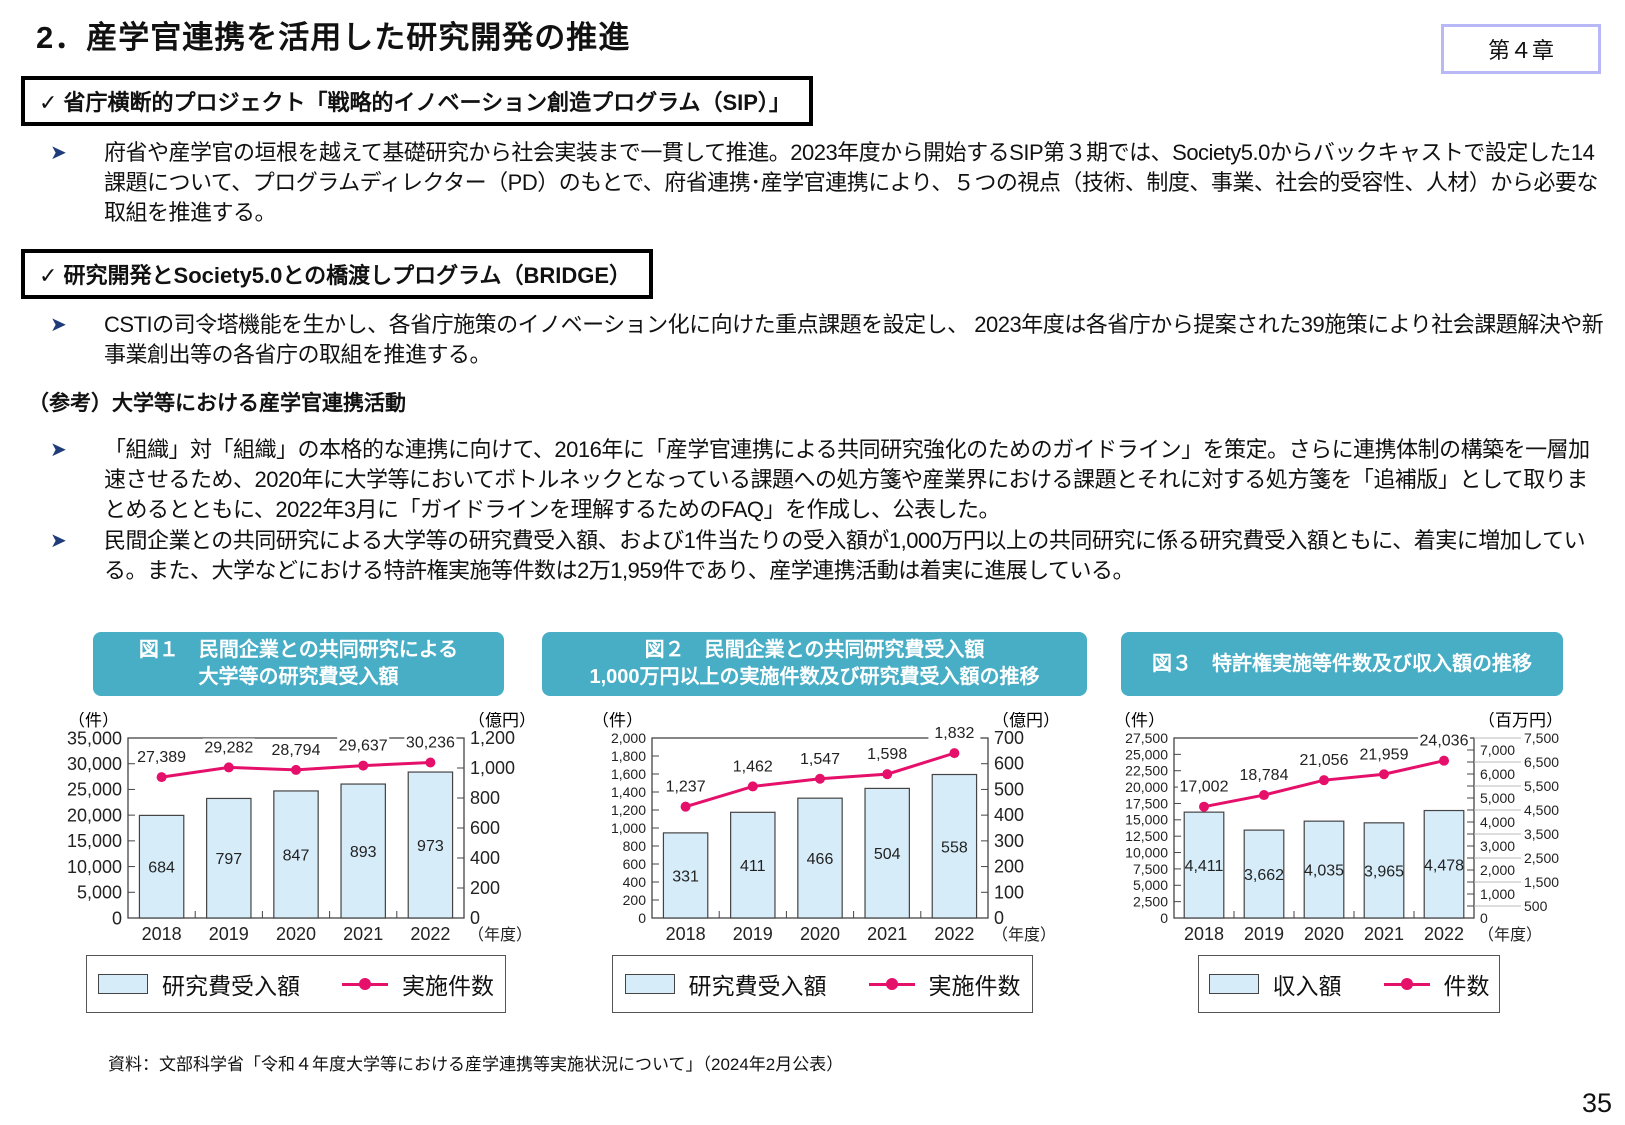 The height and width of the screenshot is (1125, 1625). I want to click on right-tick-label: 5,500, so click(1541, 786).